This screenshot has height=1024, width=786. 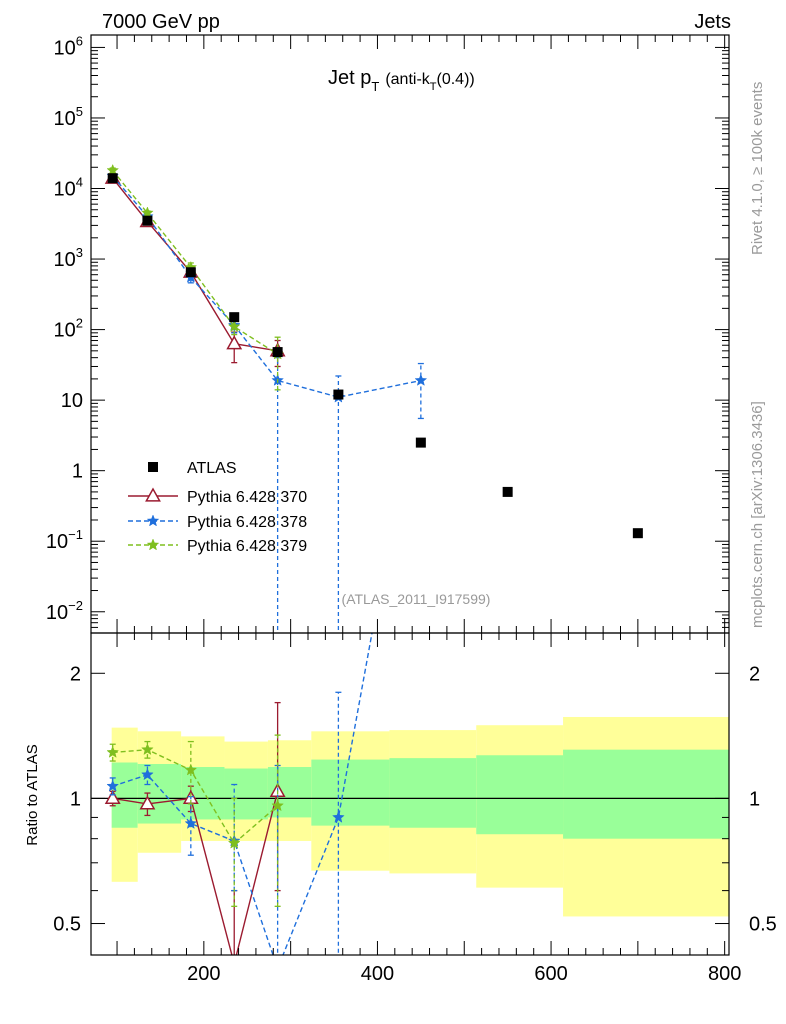 What do you see at coordinates (75, 799) in the screenshot?
I see `ratio-y-tick-label-left: 1` at bounding box center [75, 799].